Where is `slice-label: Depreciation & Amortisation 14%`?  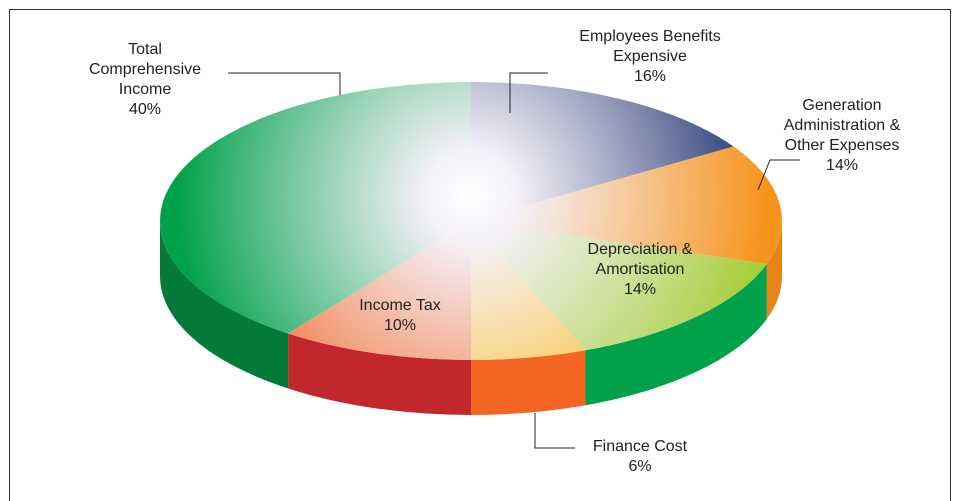 slice-label: Depreciation & Amortisation 14% is located at coordinates (640, 270).